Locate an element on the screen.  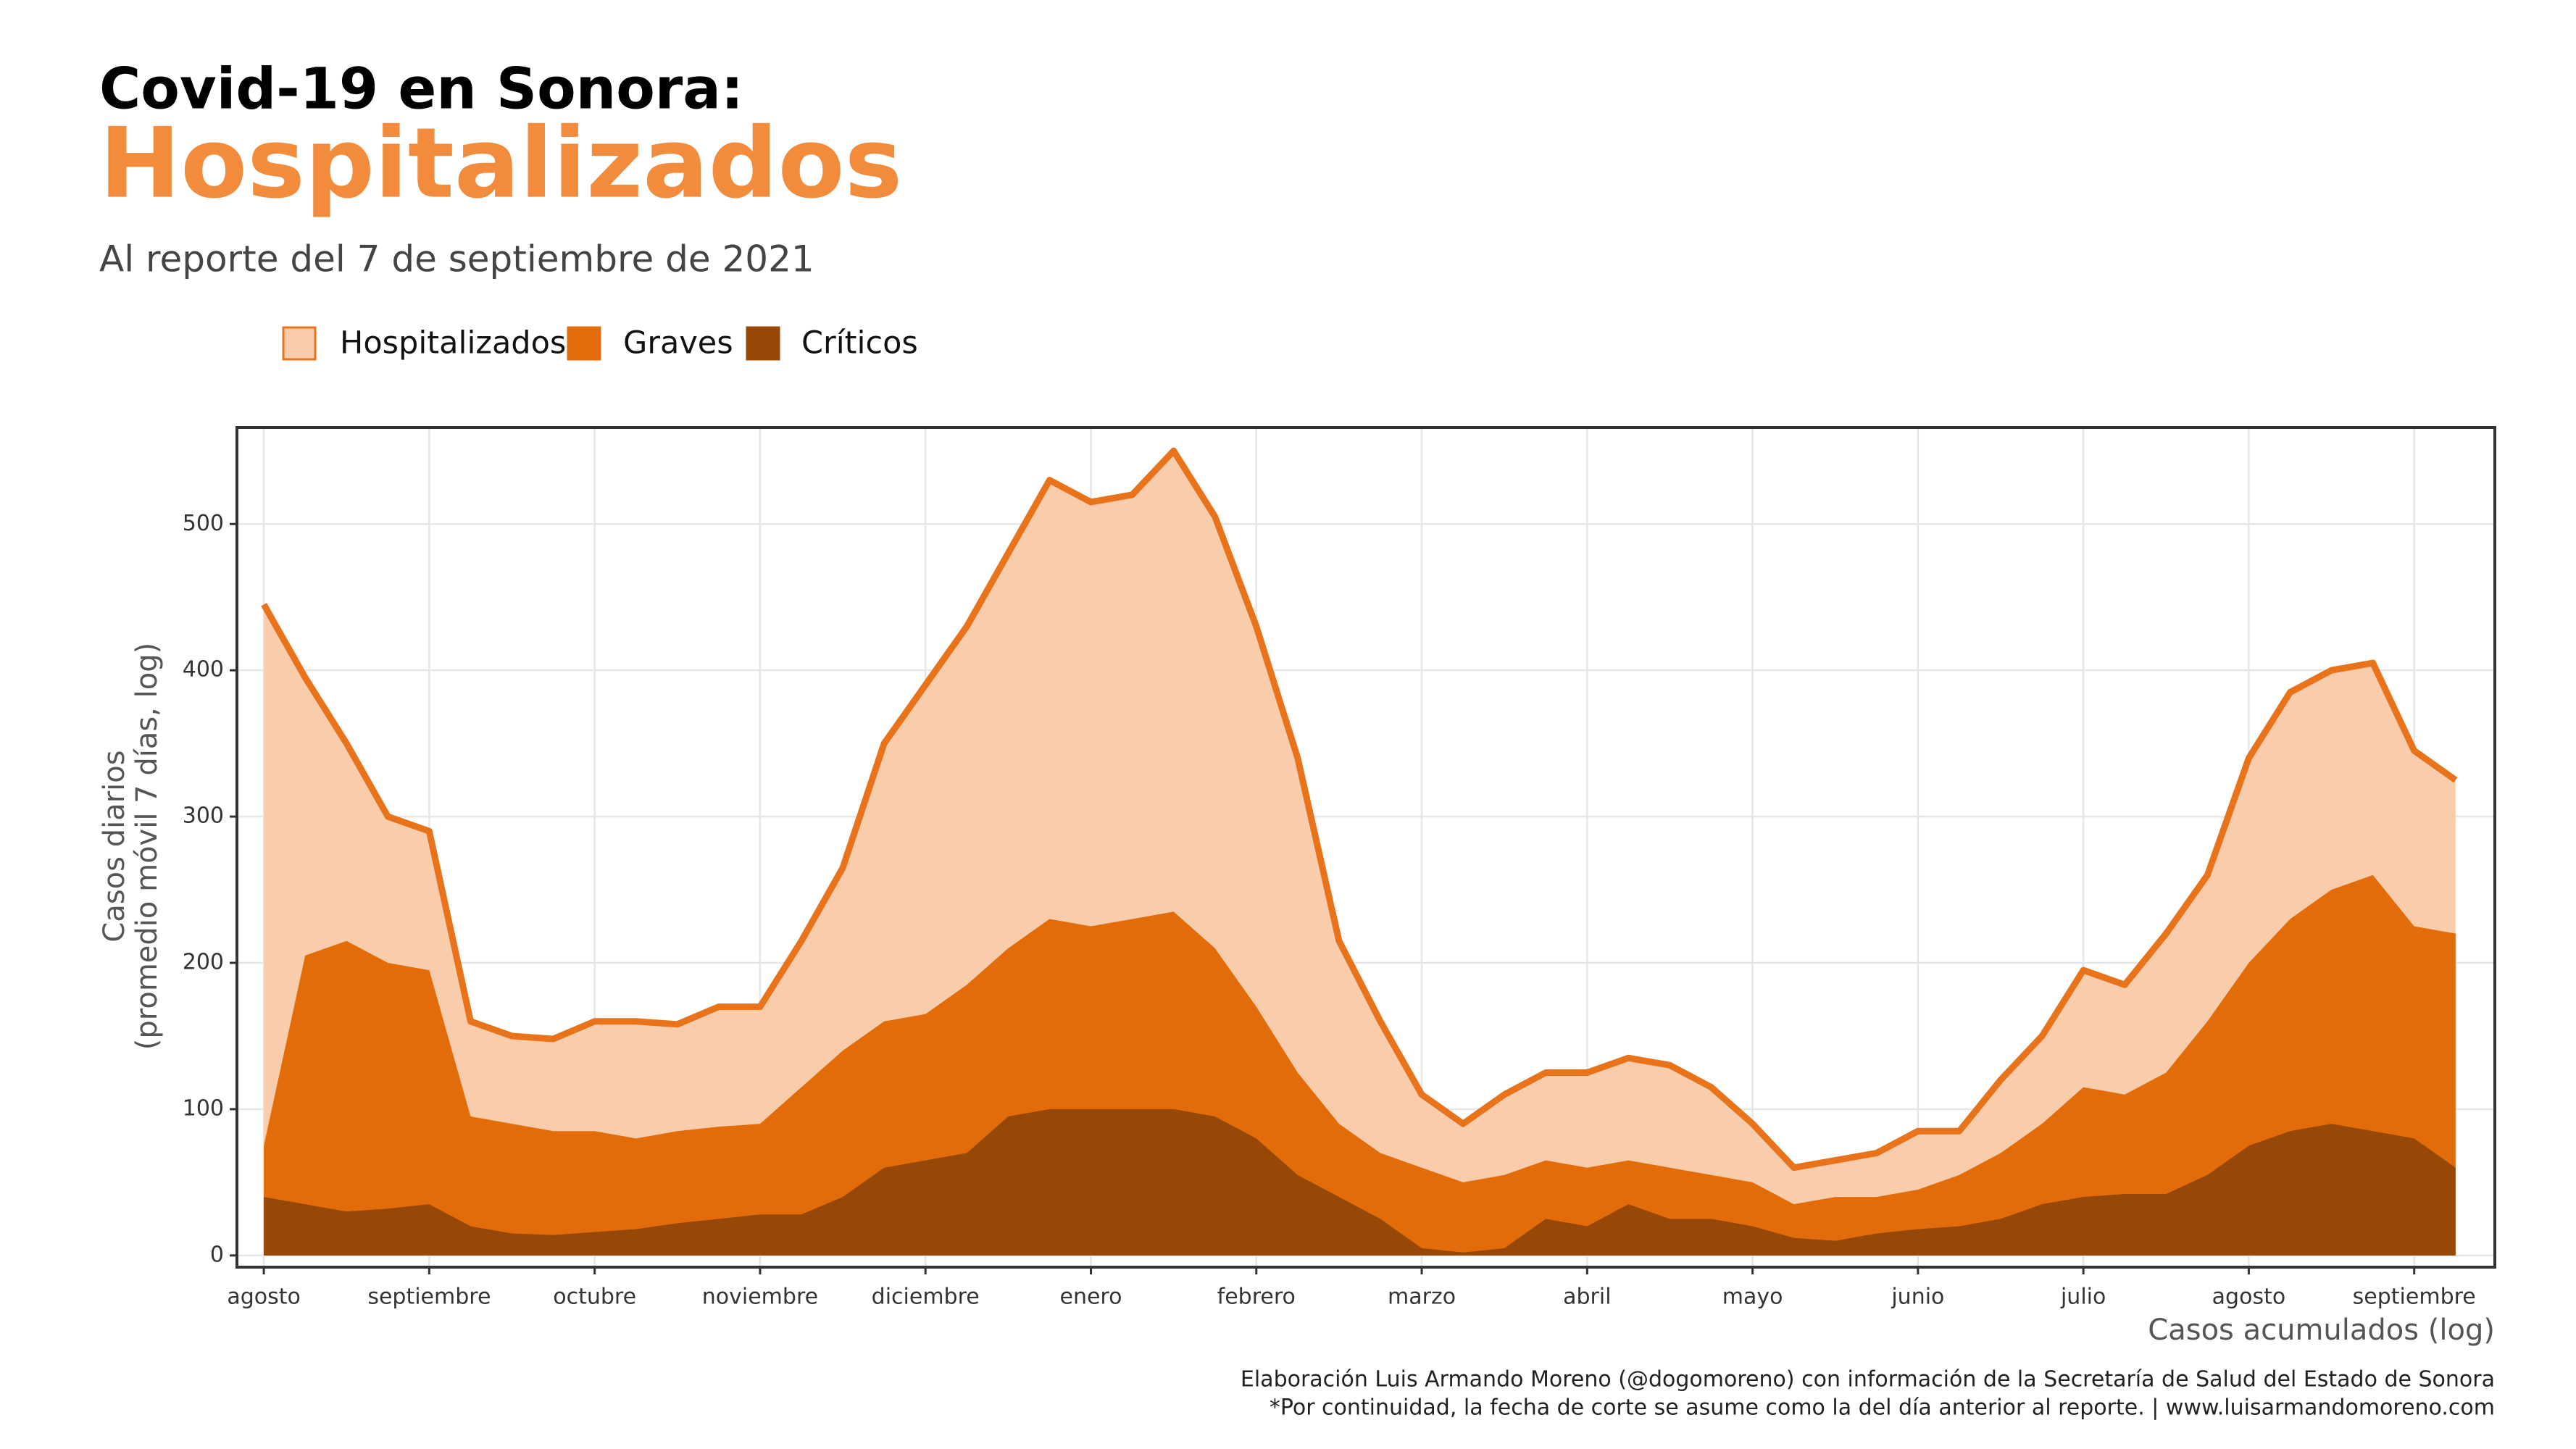
chart-subtitle: Al reporte del 7 de septiembre de 2021 is located at coordinates (456, 259).